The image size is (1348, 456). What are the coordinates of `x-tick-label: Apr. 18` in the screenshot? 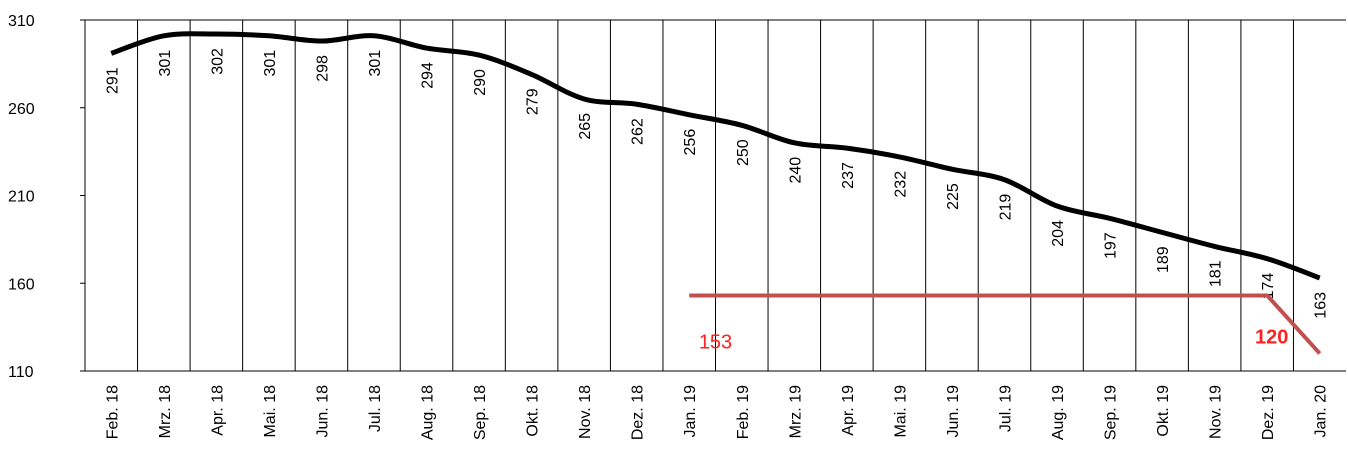 It's located at (217, 410).